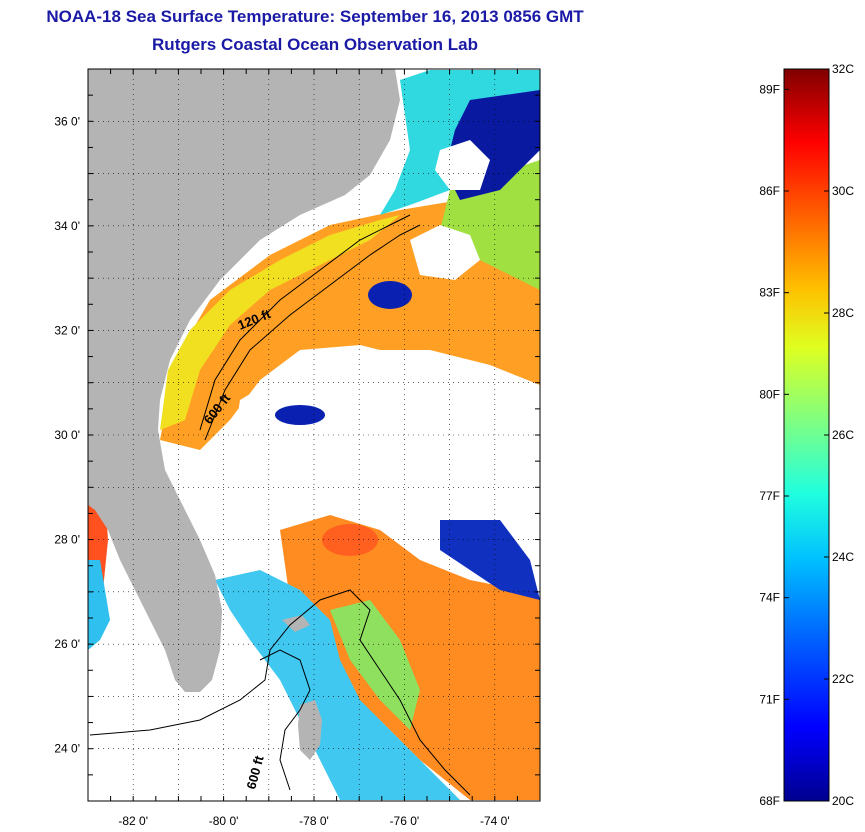 The height and width of the screenshot is (832, 865). What do you see at coordinates (405, 821) in the screenshot?
I see `x-tick-label: -76 0'` at bounding box center [405, 821].